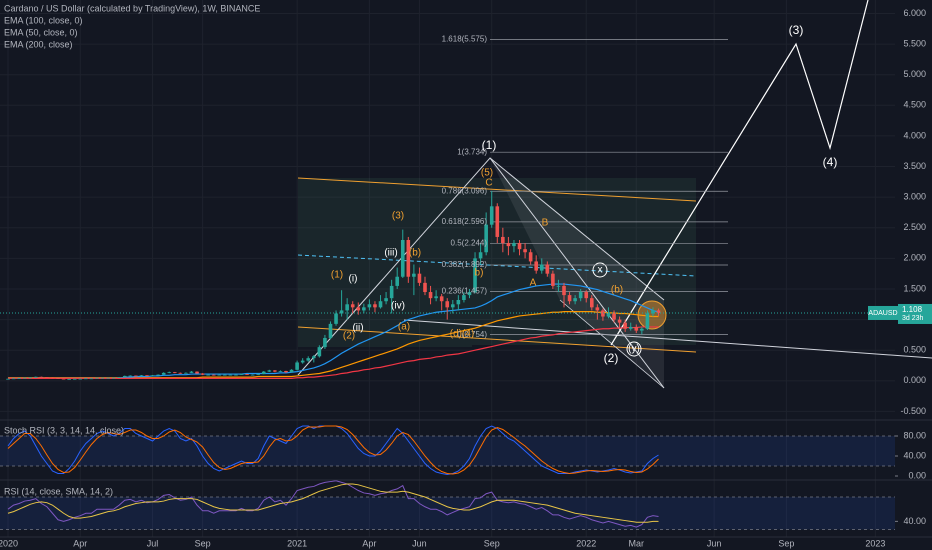 The width and height of the screenshot is (932, 550). Describe the element at coordinates (914, 380) in the screenshot. I see `y-tick-label: 0.000` at that location.